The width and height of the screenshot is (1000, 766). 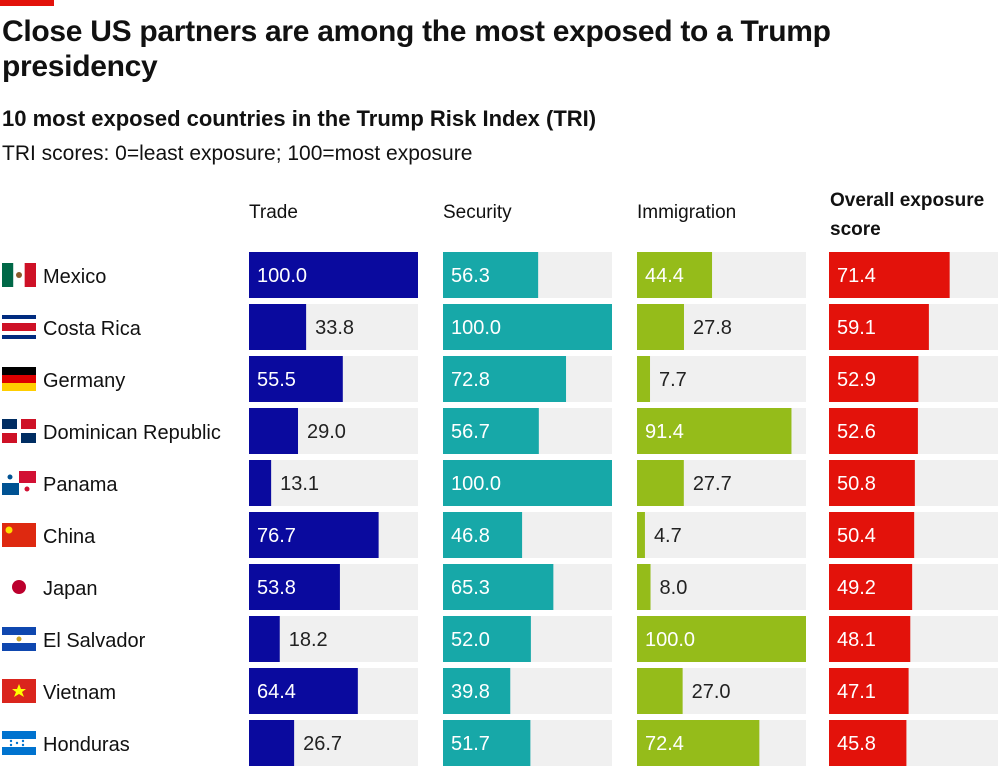 I want to click on row-japan: Japan 53.8 65.3 8.0 49.2, so click(x=505, y=587).